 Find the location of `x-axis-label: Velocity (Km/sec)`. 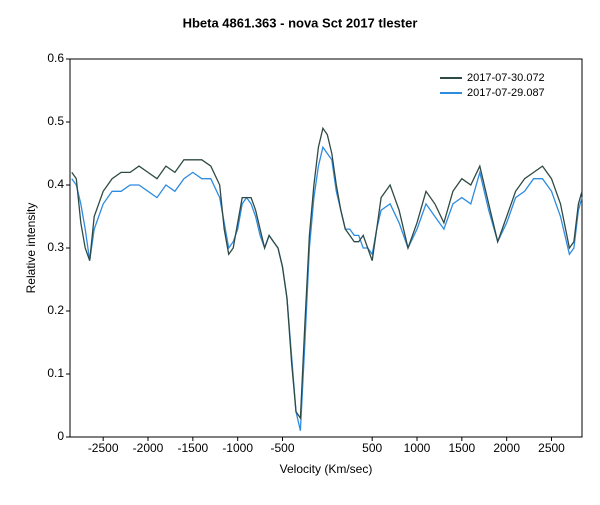

x-axis-label: Velocity (Km/sec) is located at coordinates (326, 469).